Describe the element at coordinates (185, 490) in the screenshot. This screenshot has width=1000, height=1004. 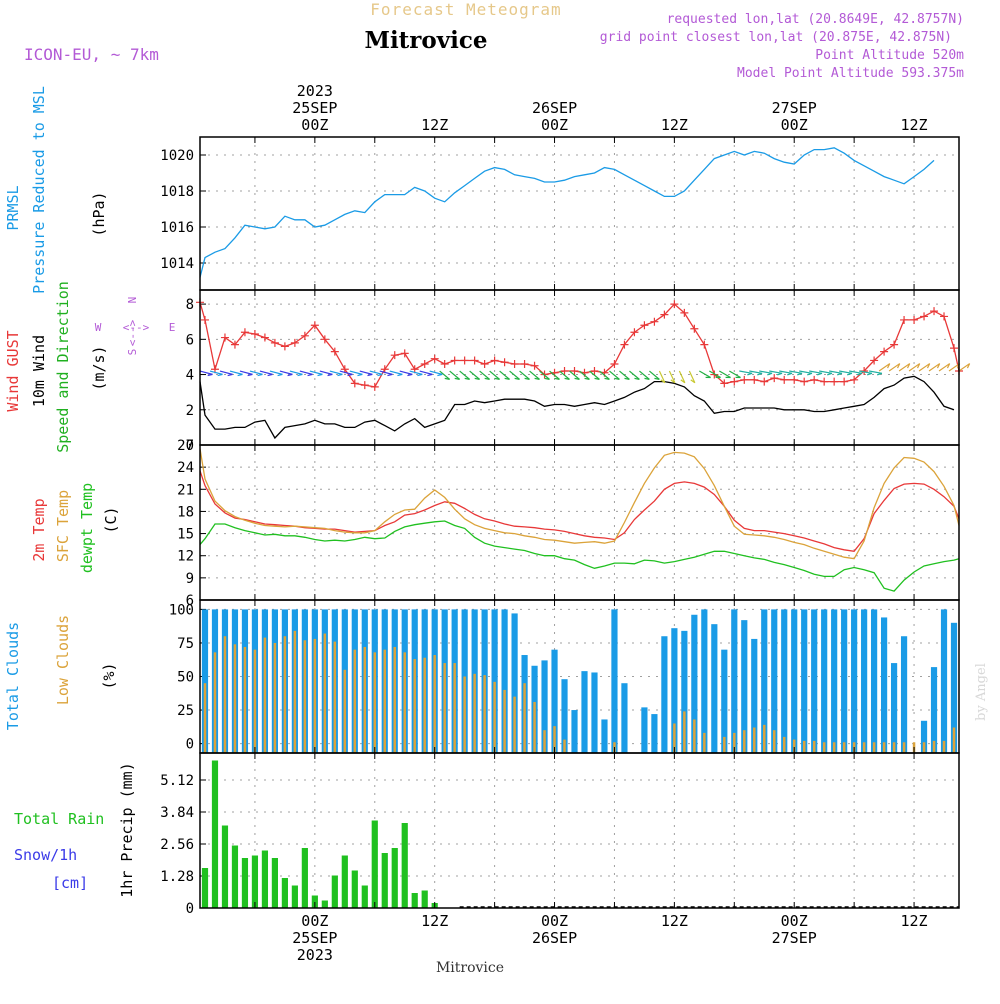
I see `y-tick-label: 21` at that location.